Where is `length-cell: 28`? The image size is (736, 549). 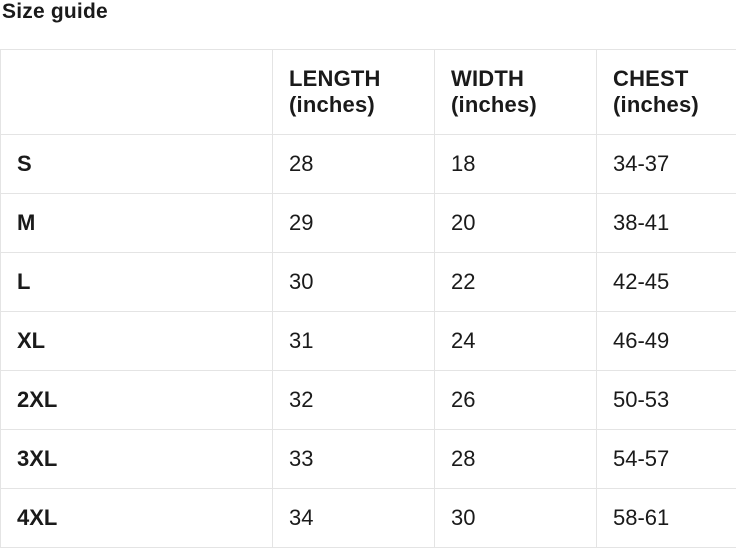 length-cell: 28 is located at coordinates (353, 164).